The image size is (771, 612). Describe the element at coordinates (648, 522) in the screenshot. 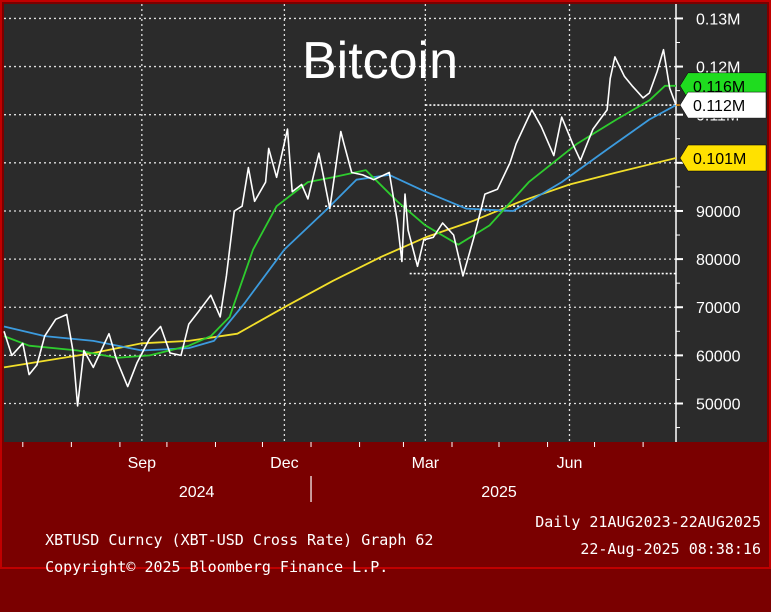

I see `footer-date-range: Daily 21AUG2023-22AUG2025` at that location.